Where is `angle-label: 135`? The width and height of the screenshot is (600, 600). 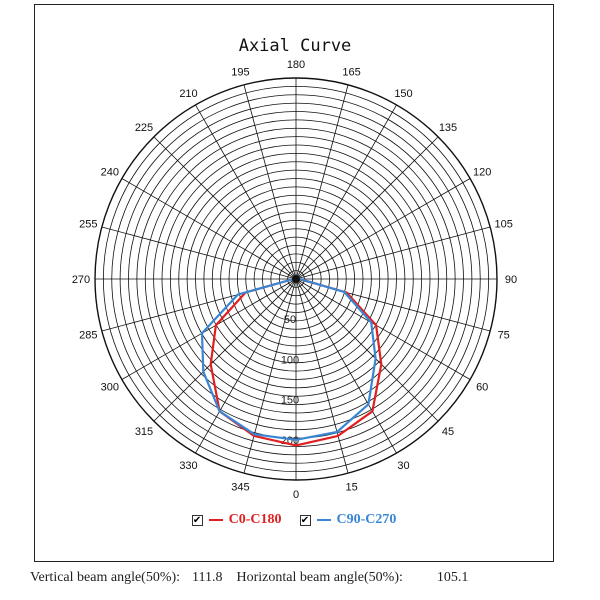 angle-label: 135 is located at coordinates (448, 128).